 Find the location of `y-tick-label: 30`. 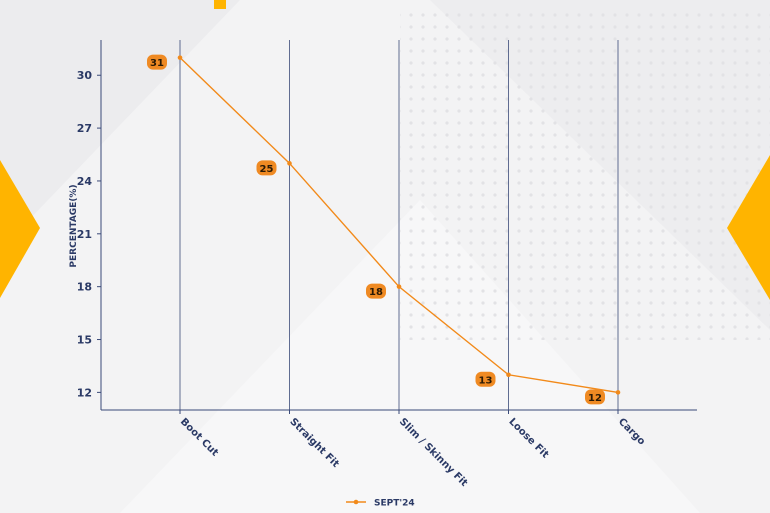

y-tick-label: 30 is located at coordinates (85, 75).